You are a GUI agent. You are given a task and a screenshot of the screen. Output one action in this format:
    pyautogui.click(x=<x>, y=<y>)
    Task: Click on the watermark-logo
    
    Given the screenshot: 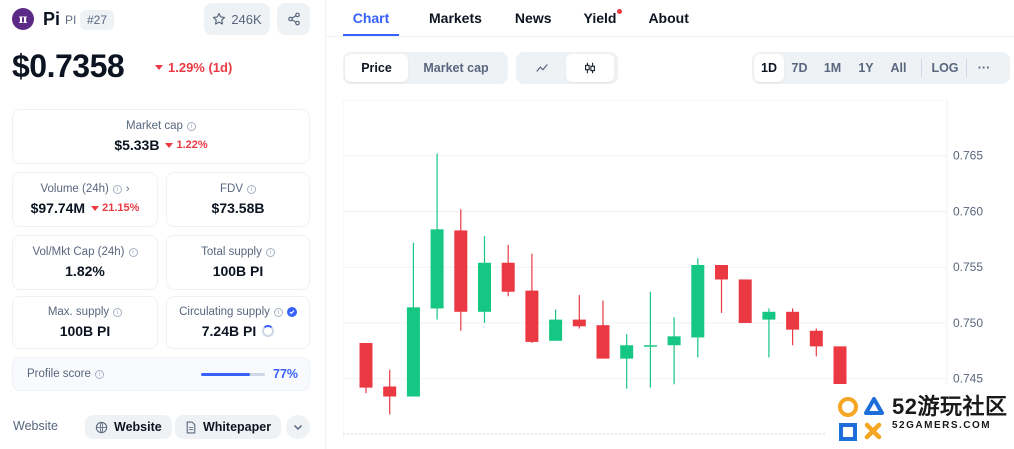 What is the action you would take?
    pyautogui.click(x=862, y=417)
    